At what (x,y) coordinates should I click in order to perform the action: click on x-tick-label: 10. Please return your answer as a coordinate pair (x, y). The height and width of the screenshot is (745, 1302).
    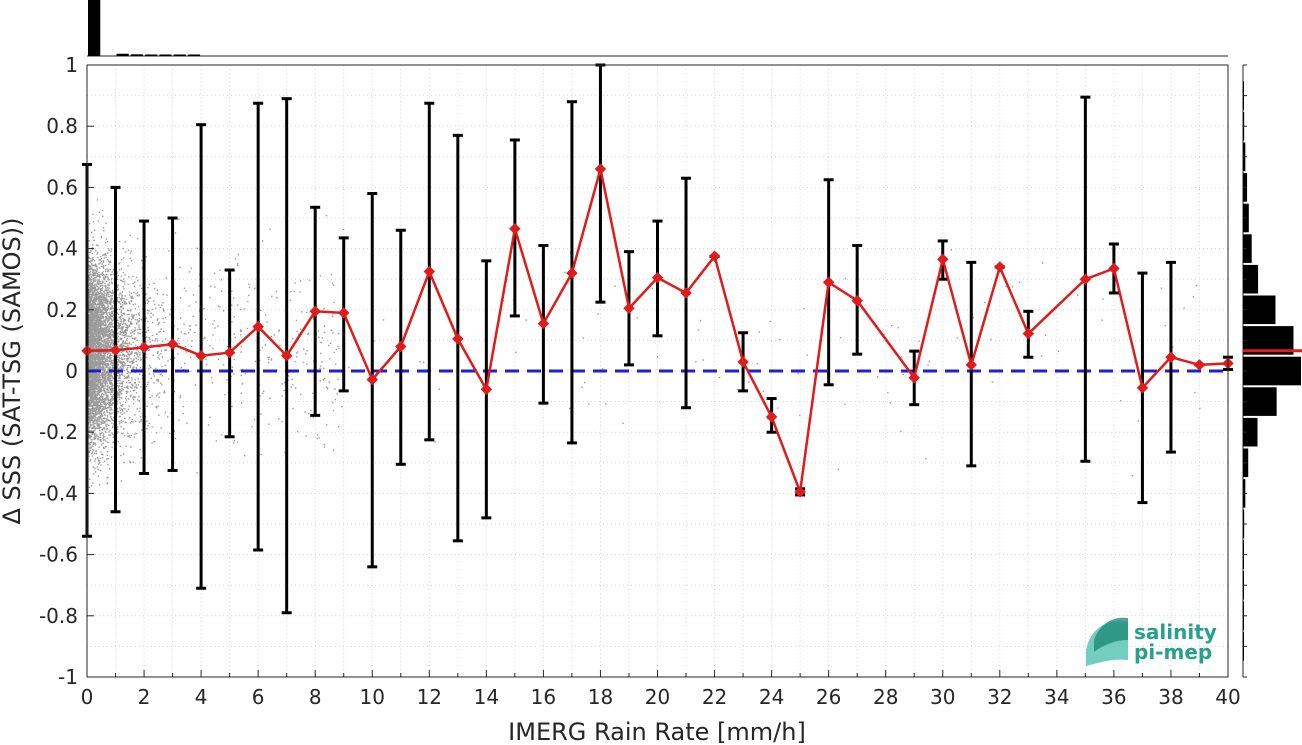
    Looking at the image, I should click on (372, 697).